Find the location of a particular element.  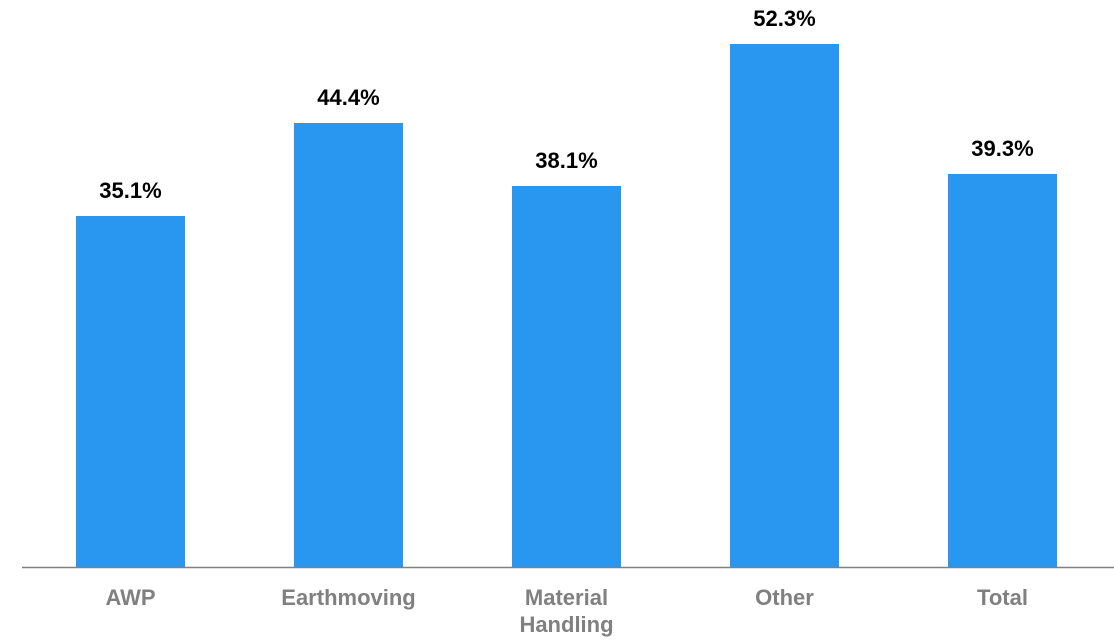

data-label: 35.1% is located at coordinates (130, 190).